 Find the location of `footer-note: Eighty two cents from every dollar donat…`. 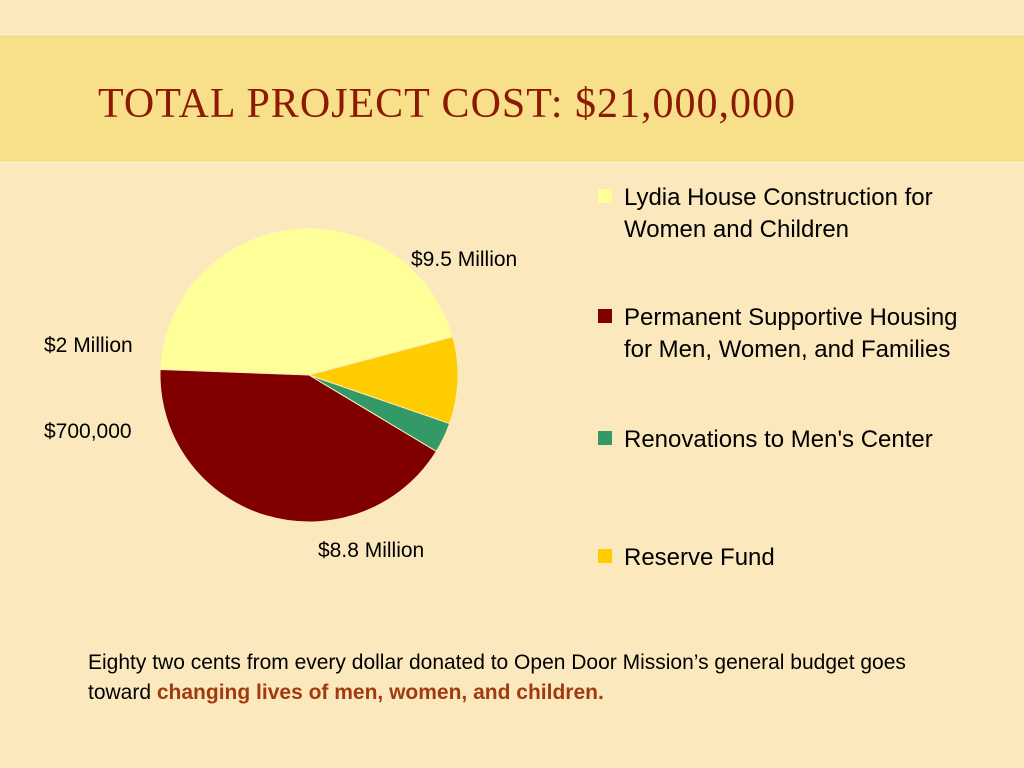

footer-note: Eighty two cents from every dollar donat… is located at coordinates (528, 678).